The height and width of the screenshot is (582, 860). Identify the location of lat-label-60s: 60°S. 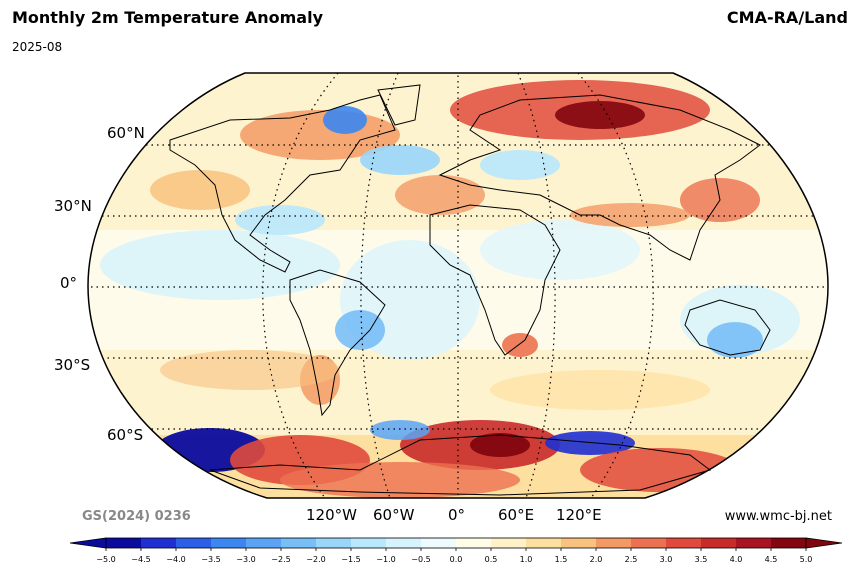
(125, 435).